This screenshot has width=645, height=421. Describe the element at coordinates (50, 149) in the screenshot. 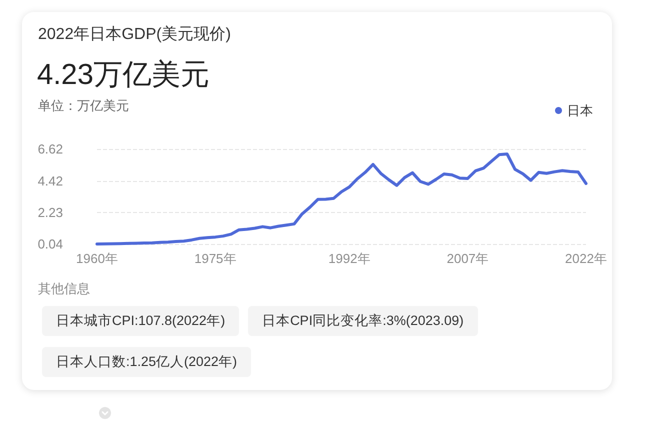

I see `y-tick-label: 6.62` at that location.